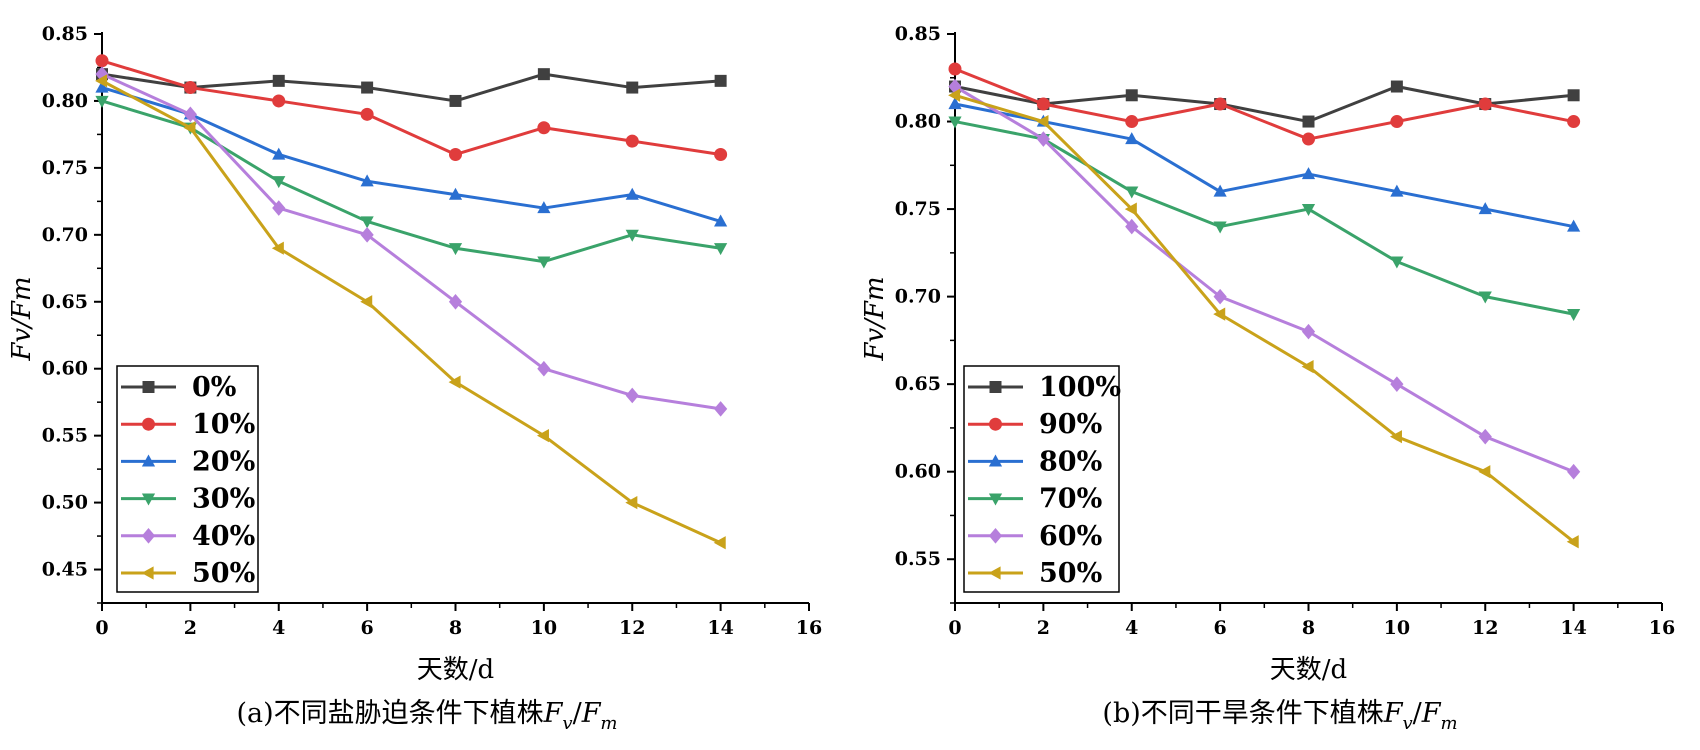 The height and width of the screenshot is (750, 1700). I want to click on chart-b-x-tick-label: 16, so click(1662, 628).